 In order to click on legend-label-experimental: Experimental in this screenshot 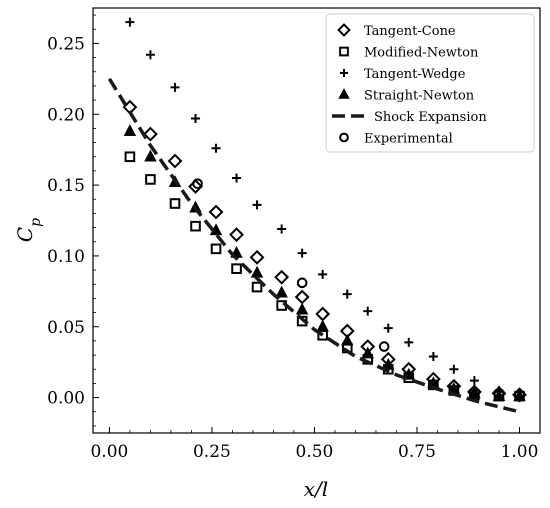, I will do `click(408, 139)`.